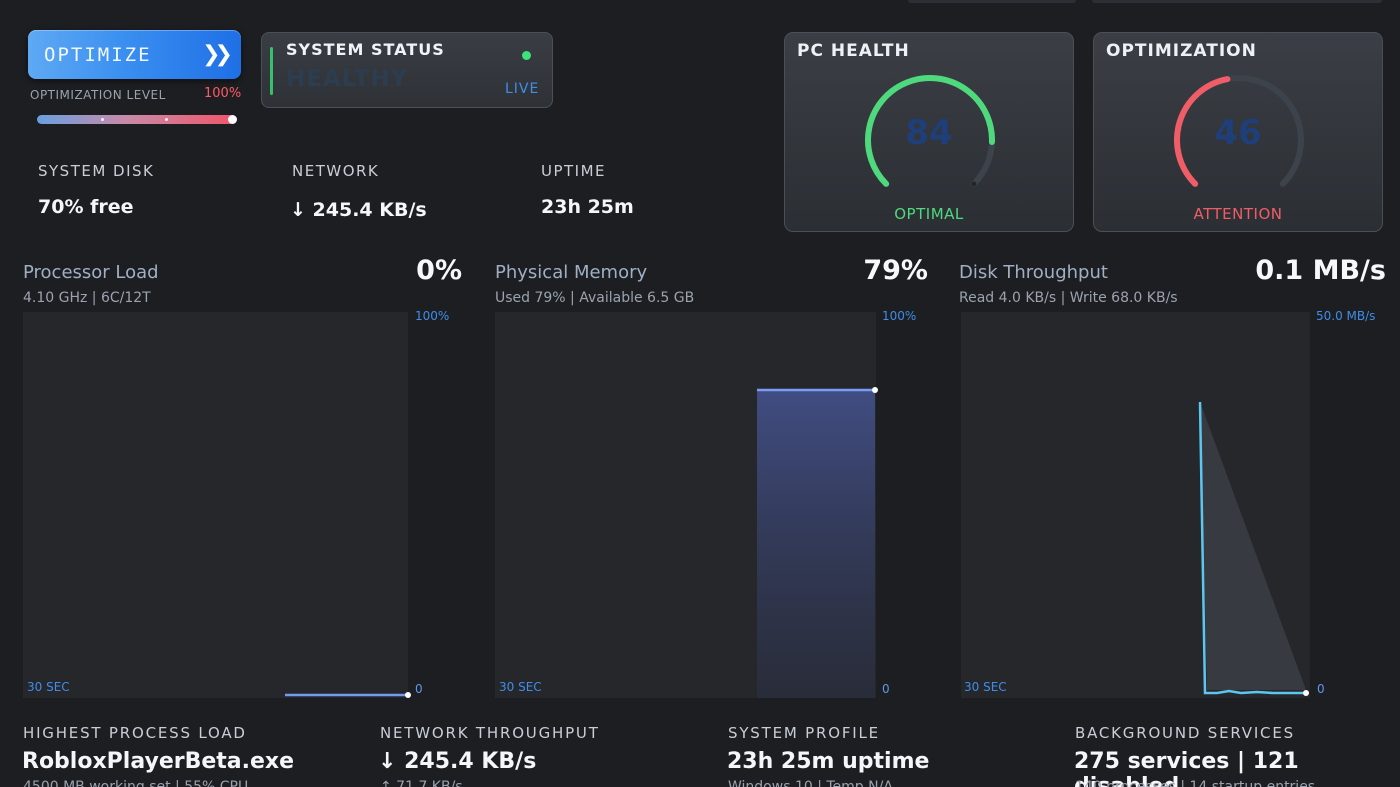  What do you see at coordinates (408, 695) in the screenshot?
I see `cpu-load-point` at bounding box center [408, 695].